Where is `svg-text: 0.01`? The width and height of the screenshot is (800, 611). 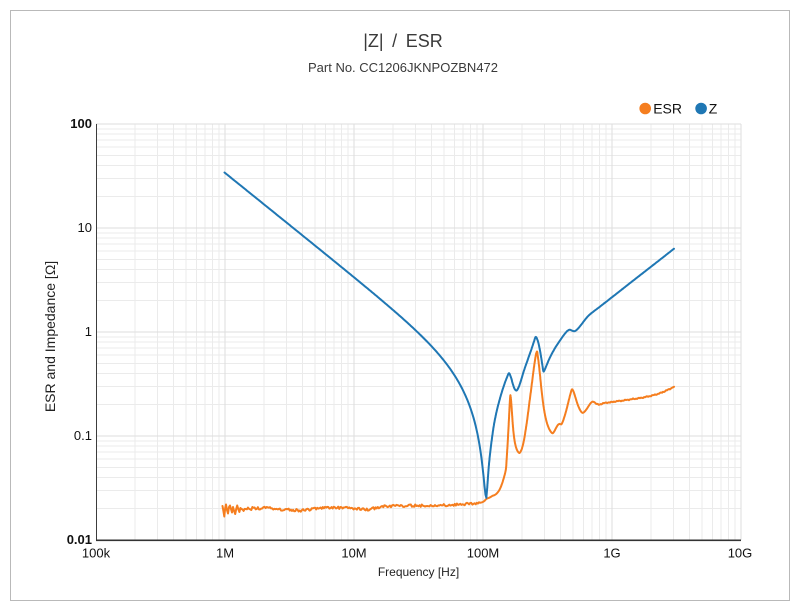 svg-text: 0.01 is located at coordinates (79, 539).